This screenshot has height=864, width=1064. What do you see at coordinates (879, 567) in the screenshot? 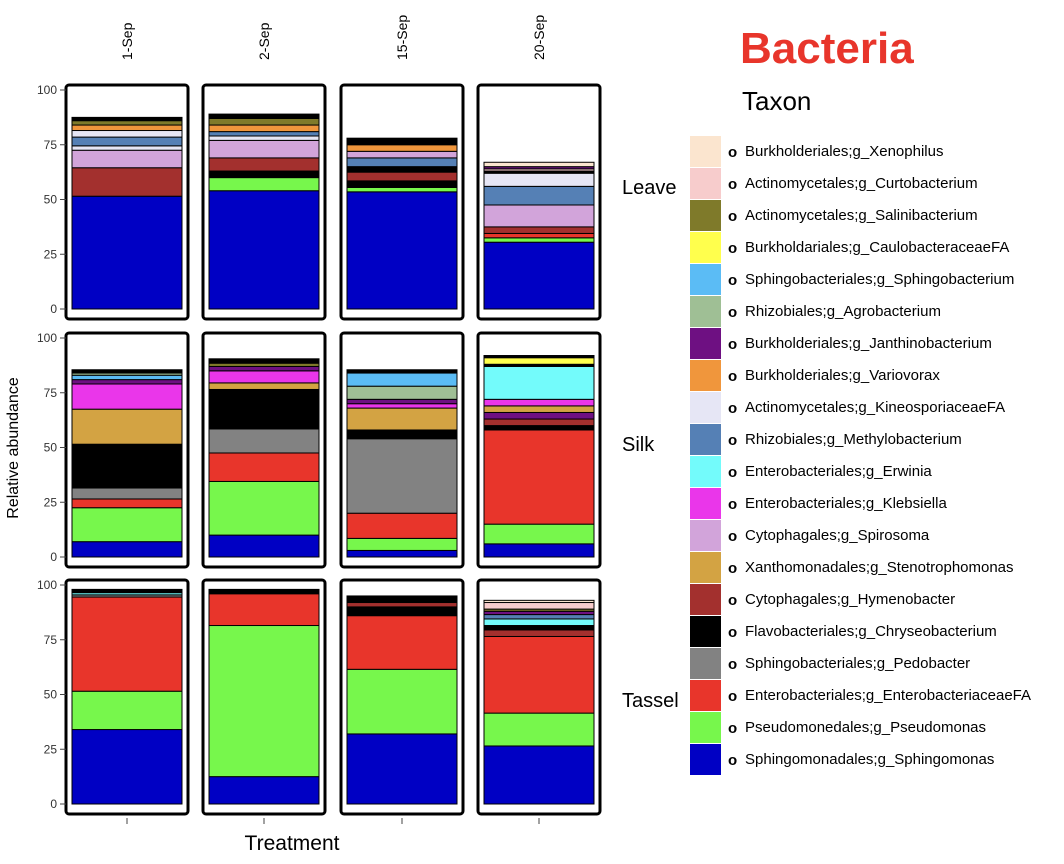
I see `legend-label: Xanthomonadales;g_Stenotrophomonas` at bounding box center [879, 567].